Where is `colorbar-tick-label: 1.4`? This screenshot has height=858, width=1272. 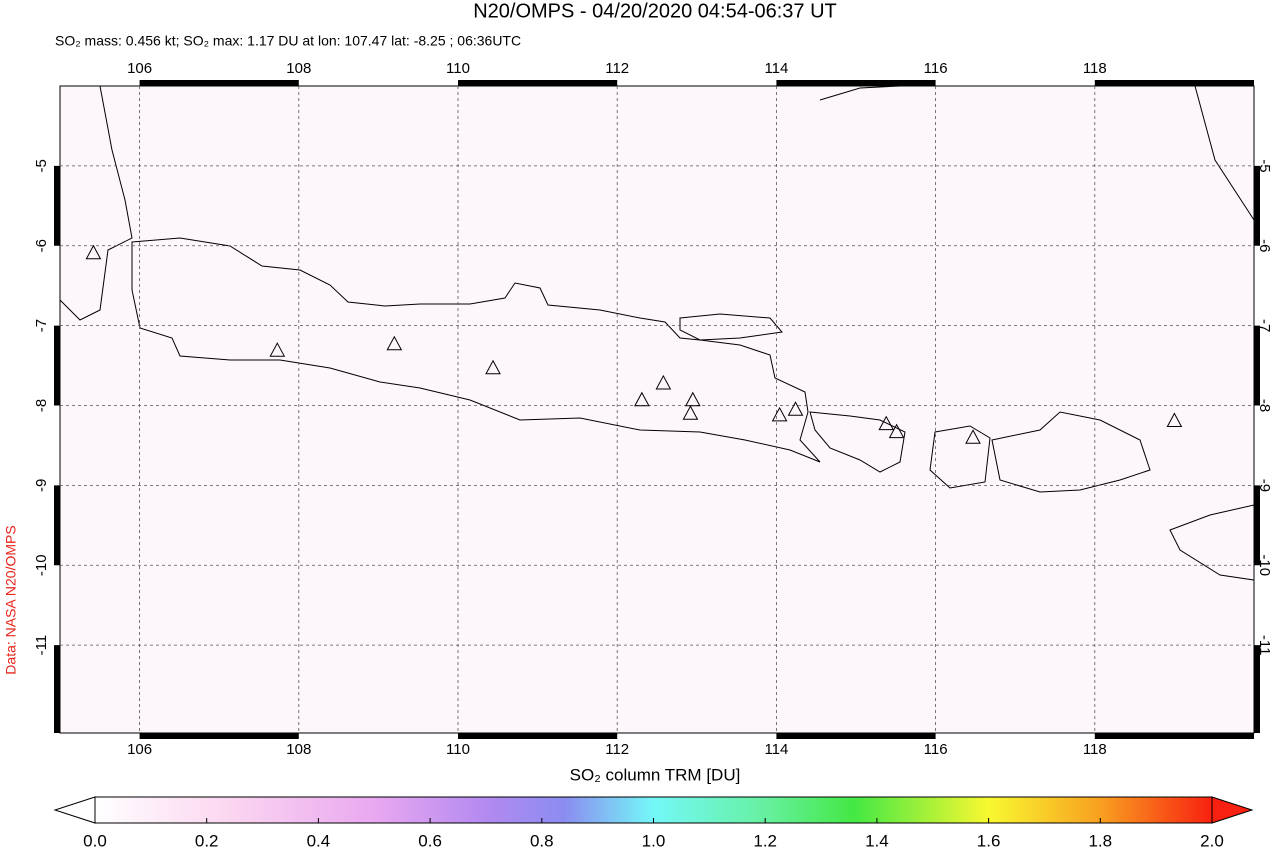 colorbar-tick-label: 1.4 is located at coordinates (877, 840).